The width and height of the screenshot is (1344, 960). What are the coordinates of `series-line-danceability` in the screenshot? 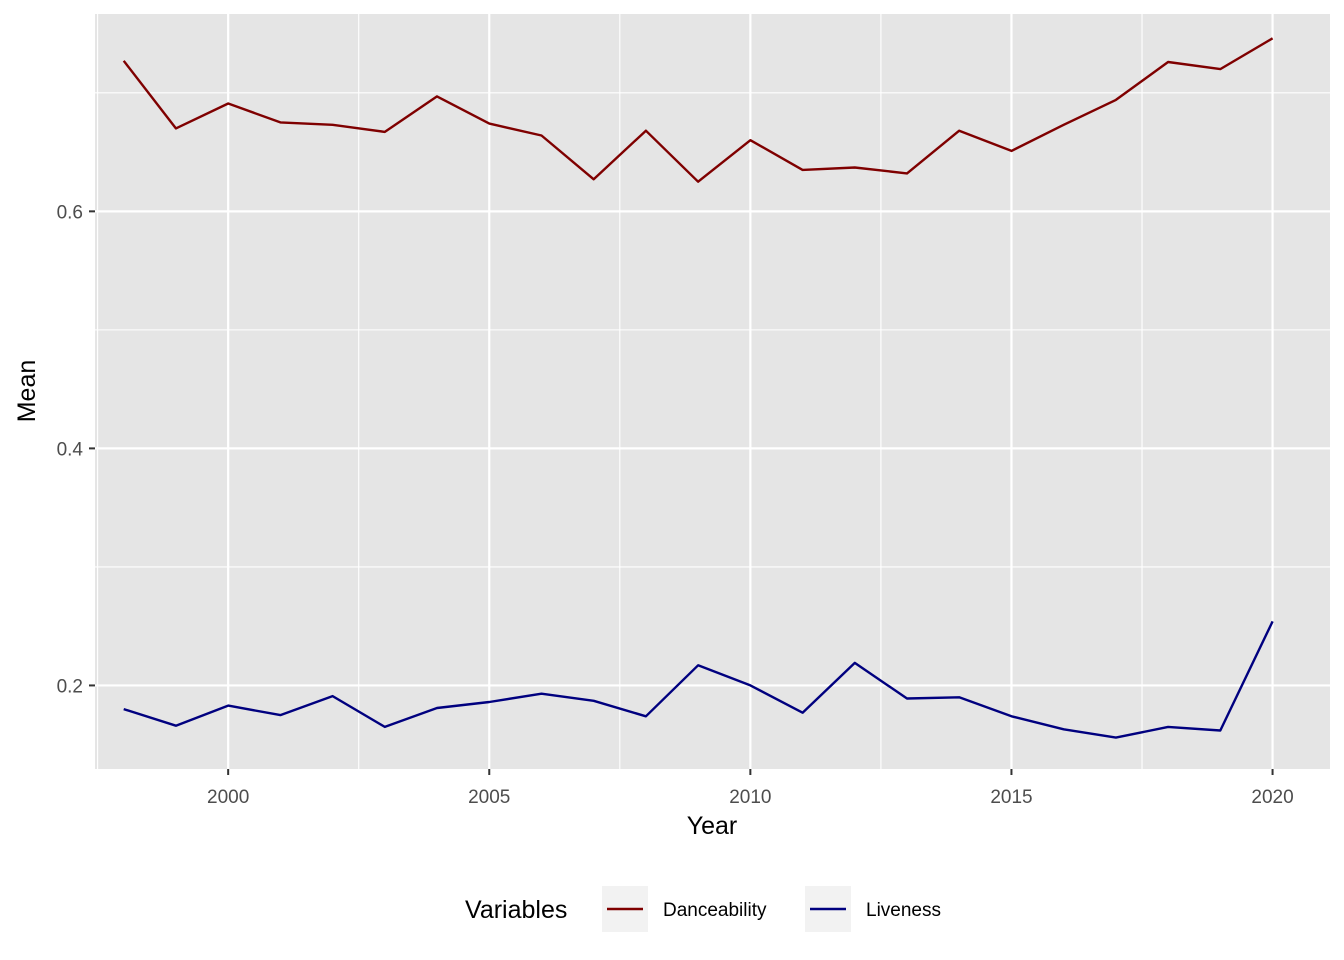 It's located at (698, 110).